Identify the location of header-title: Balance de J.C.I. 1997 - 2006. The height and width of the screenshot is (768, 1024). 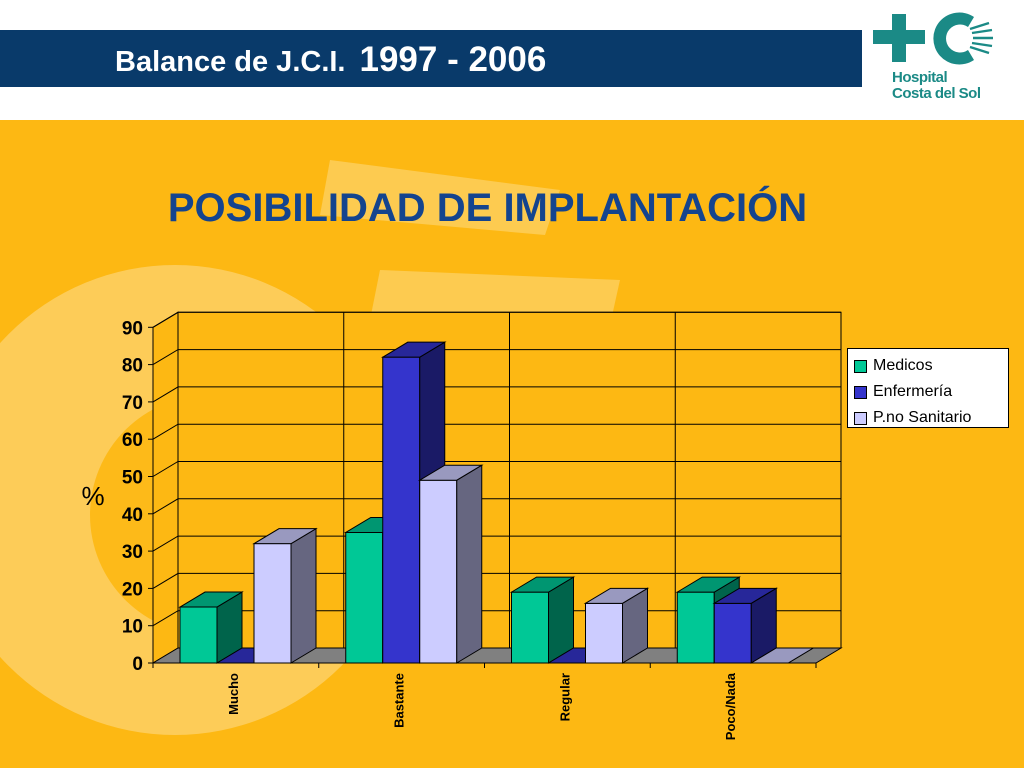
(330, 58).